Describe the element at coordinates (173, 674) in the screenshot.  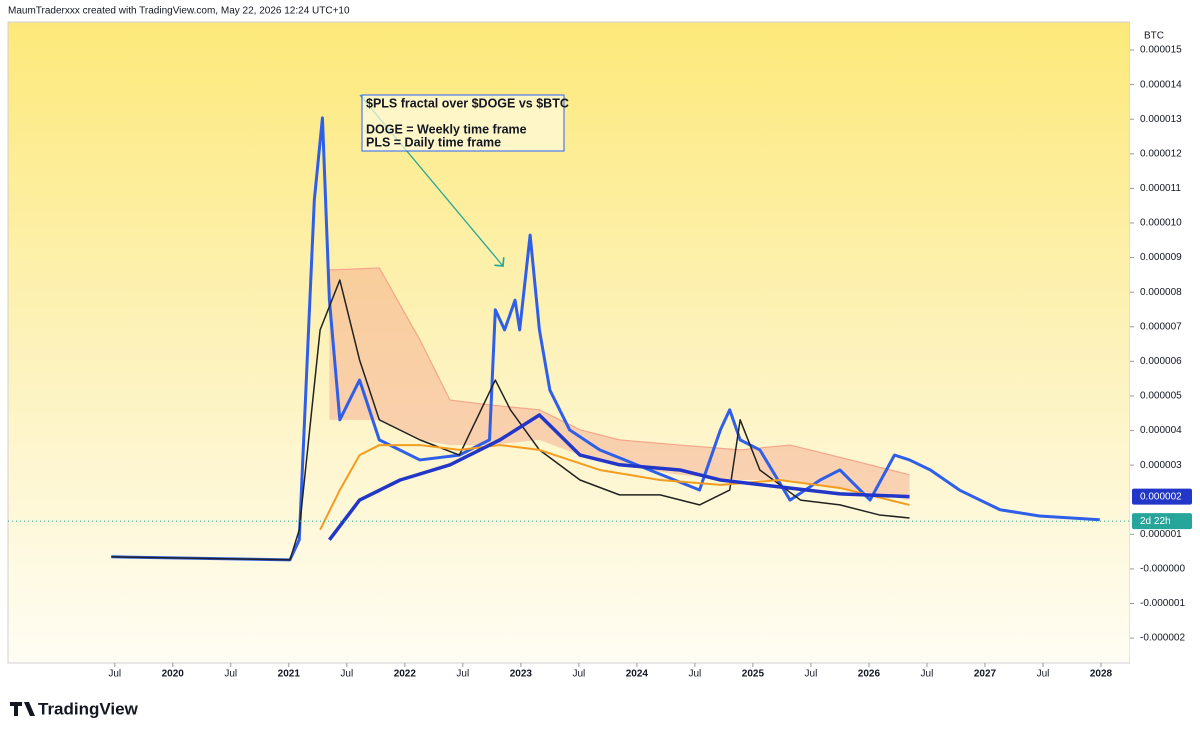
I see `x-tick-label: 2020` at that location.